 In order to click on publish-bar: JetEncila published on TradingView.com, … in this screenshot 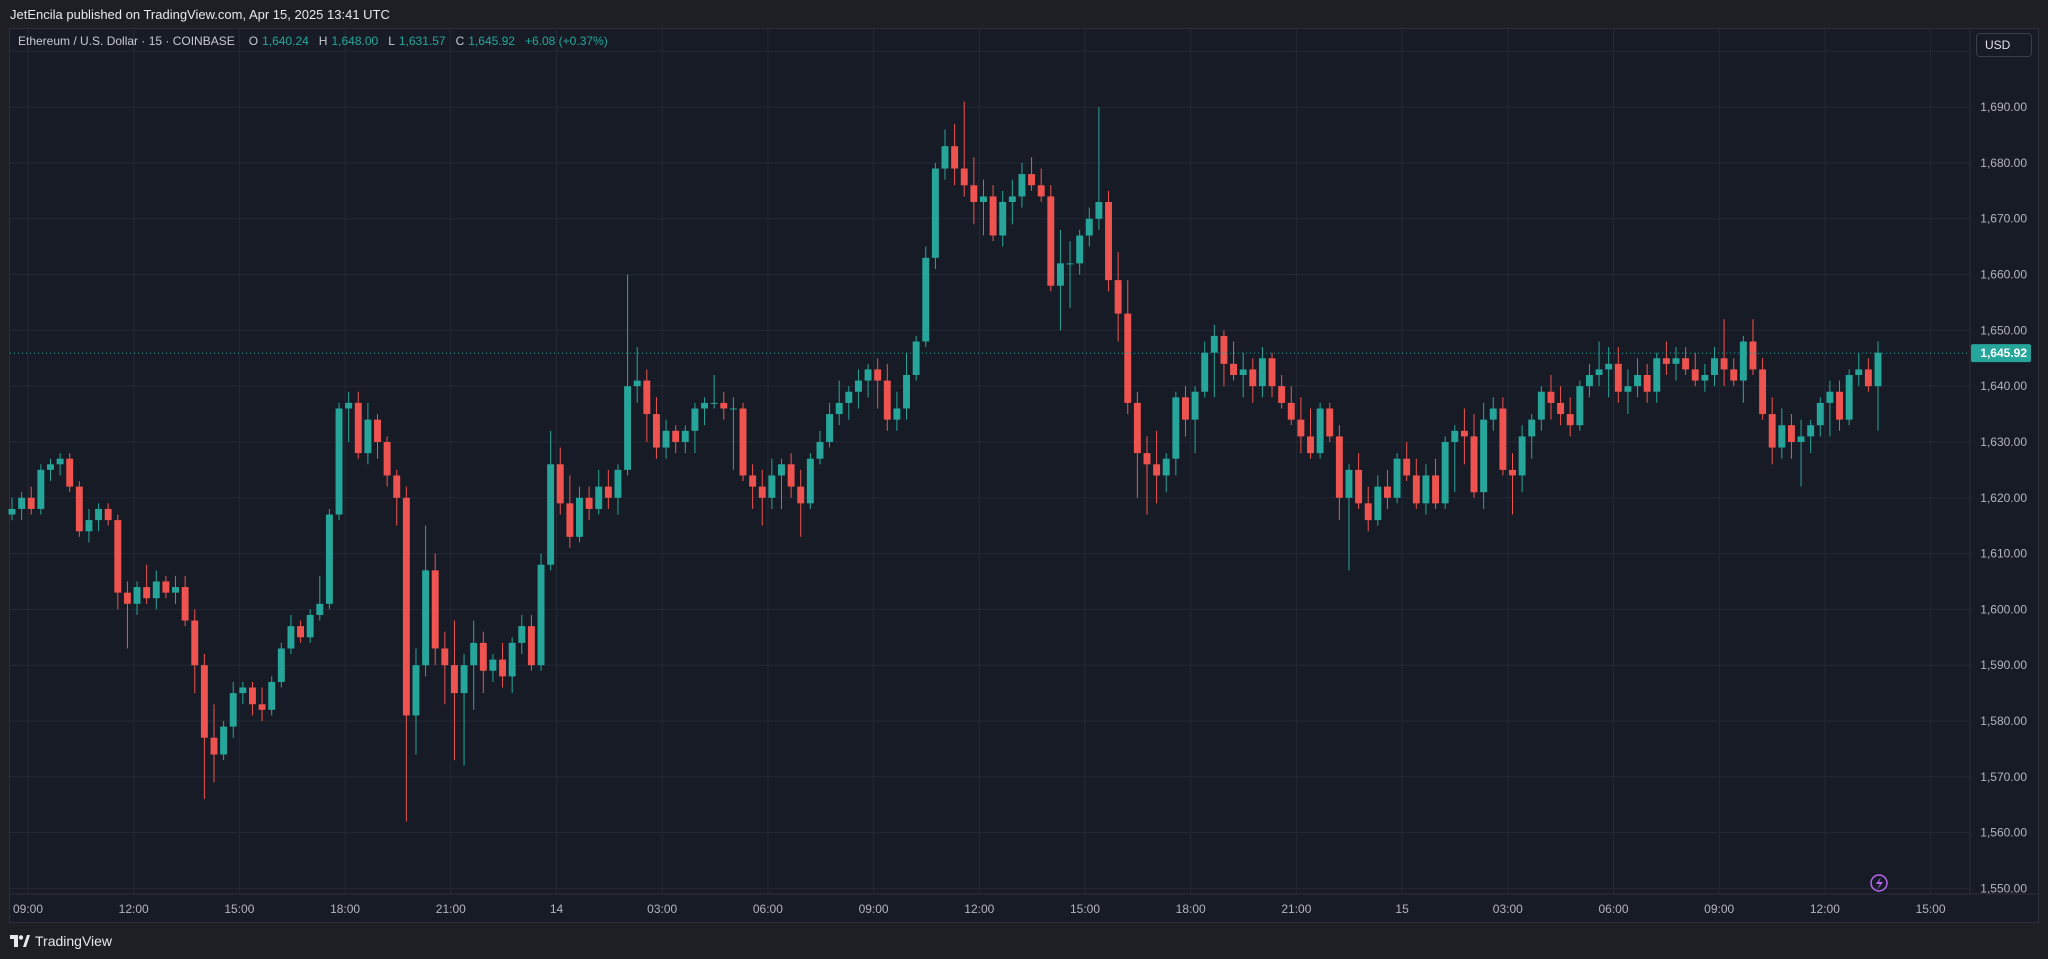, I will do `click(1024, 14)`.